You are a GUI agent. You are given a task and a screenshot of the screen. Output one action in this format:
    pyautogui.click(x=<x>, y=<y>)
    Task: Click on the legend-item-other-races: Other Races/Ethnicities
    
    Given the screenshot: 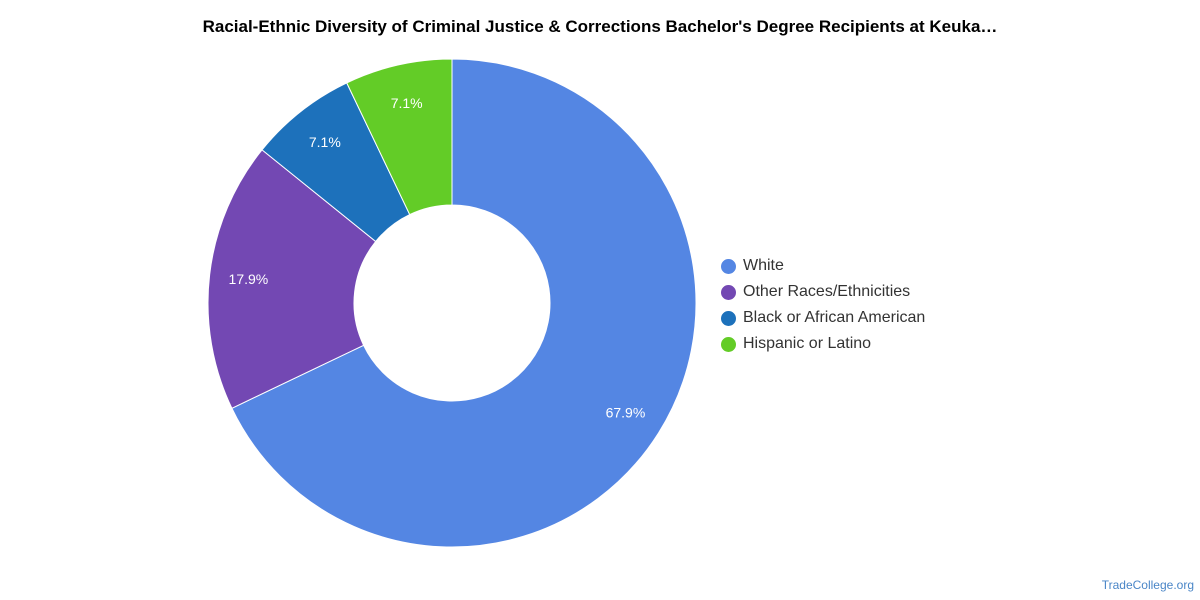 What is the action you would take?
    pyautogui.click(x=823, y=292)
    